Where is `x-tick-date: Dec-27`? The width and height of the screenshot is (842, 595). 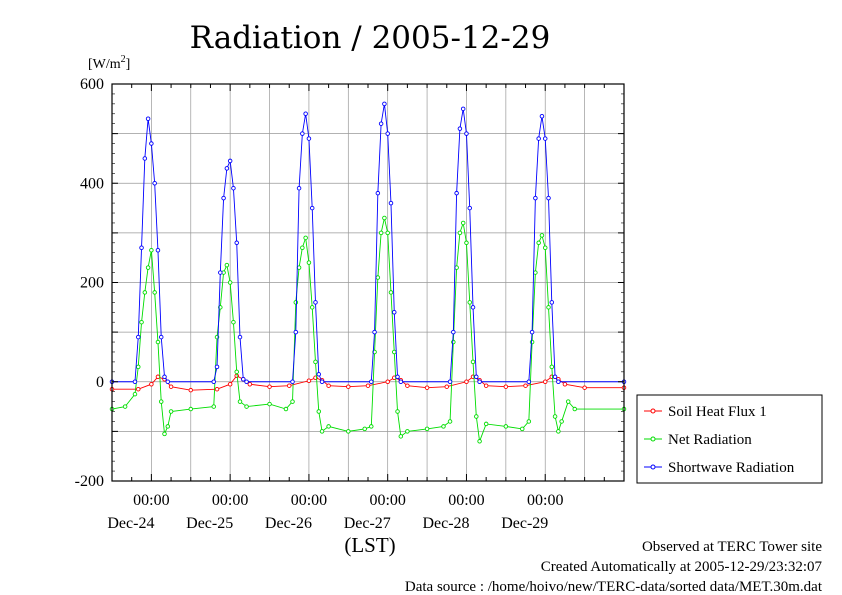
x-tick-date: Dec-27 is located at coordinates (367, 523).